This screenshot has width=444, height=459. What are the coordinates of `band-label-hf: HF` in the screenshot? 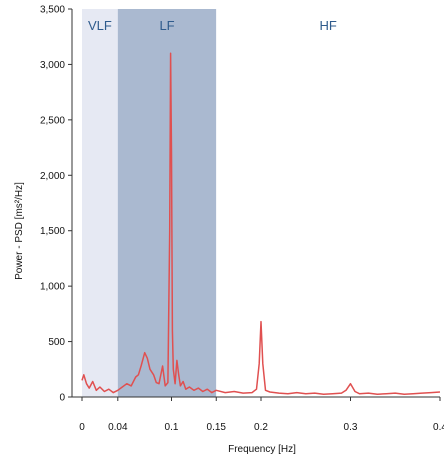 It's located at (327, 25).